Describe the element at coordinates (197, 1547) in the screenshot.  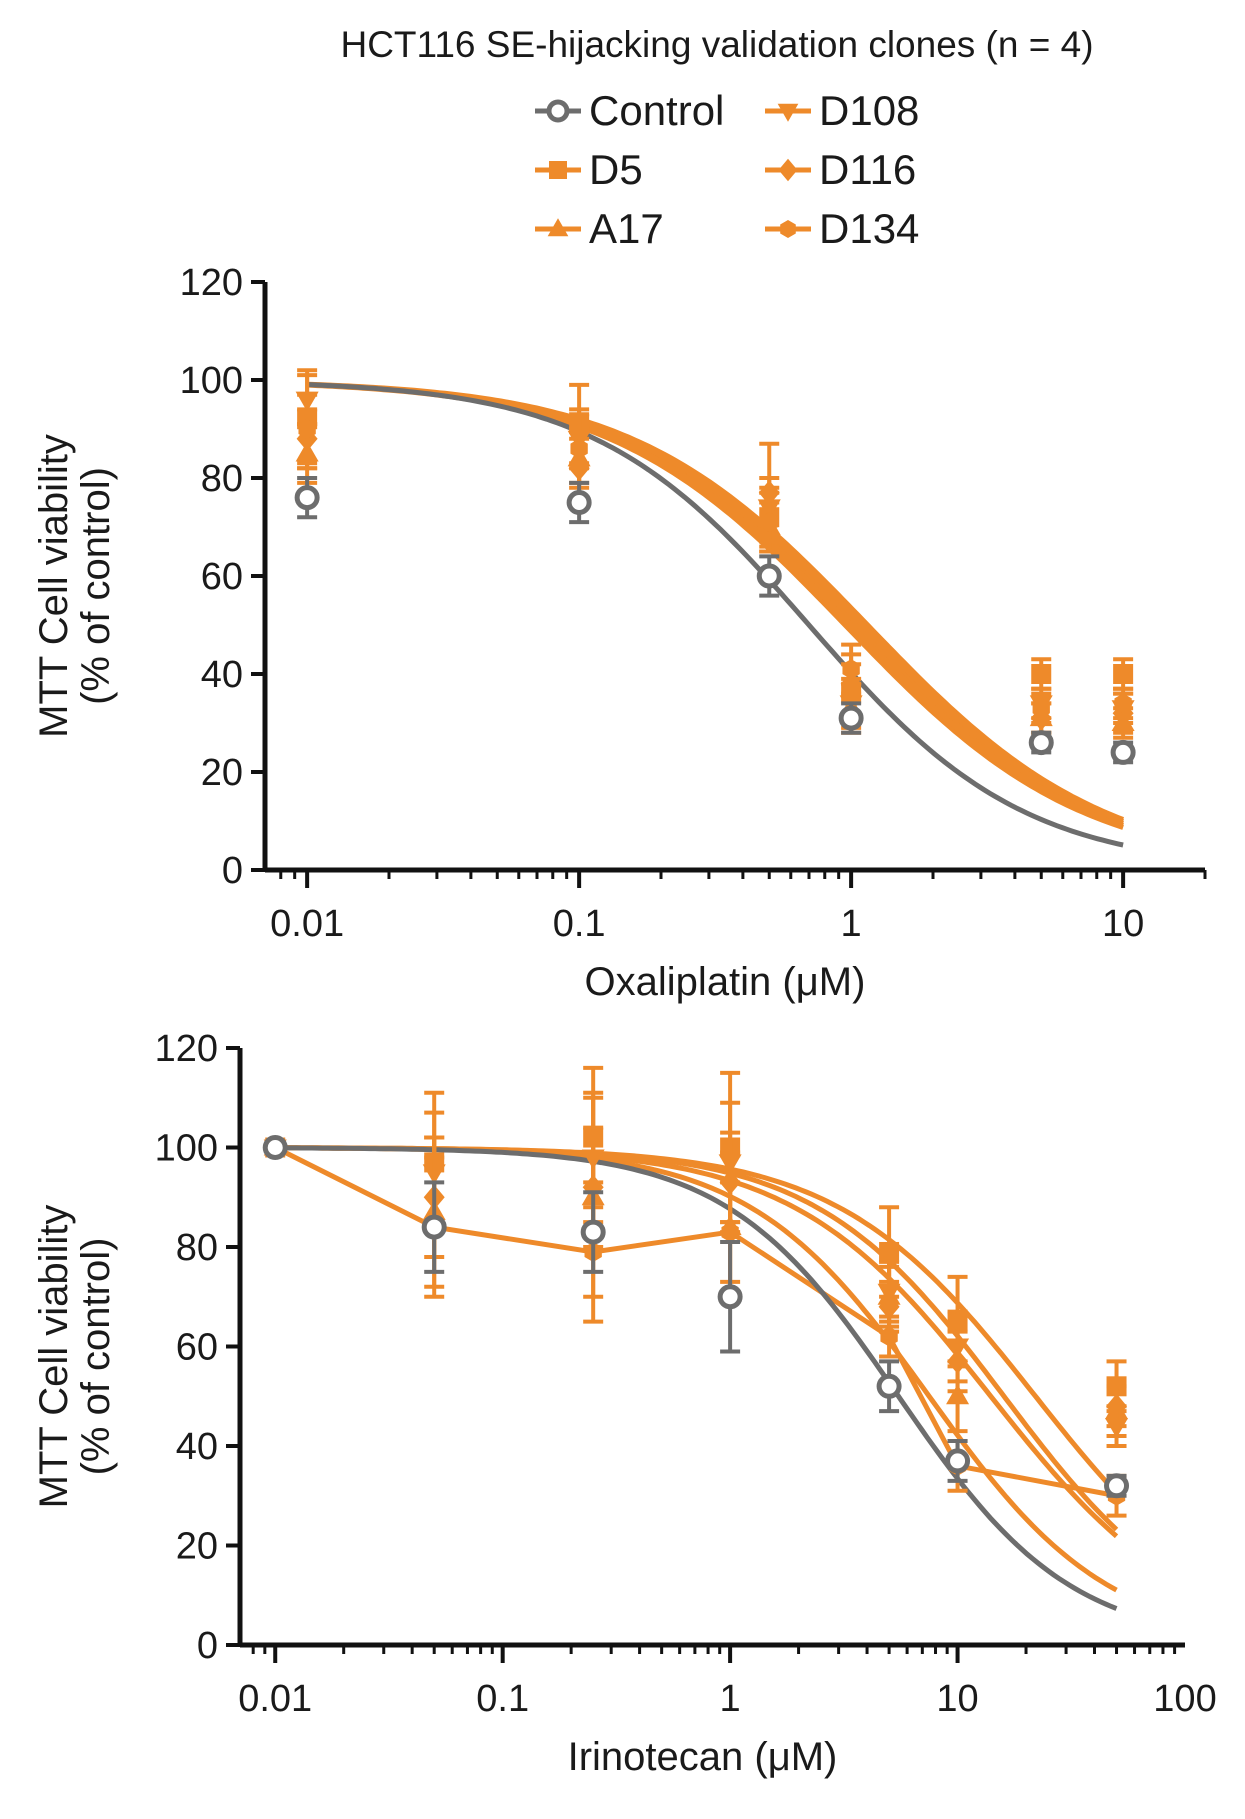
I see `chart2-y-tick-label: 20` at that location.